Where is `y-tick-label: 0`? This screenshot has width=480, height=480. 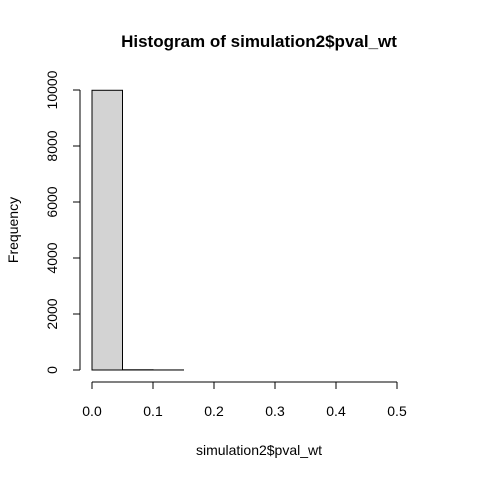
y-tick-label: 0 is located at coordinates (52, 370).